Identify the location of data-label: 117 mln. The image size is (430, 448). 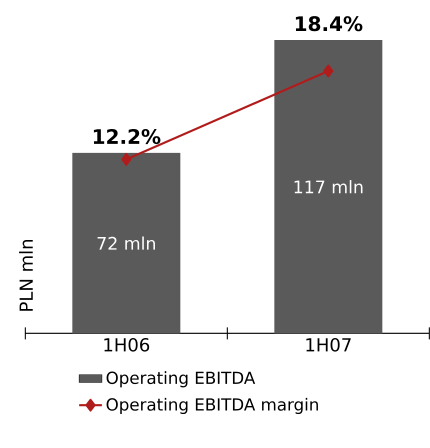
(328, 187).